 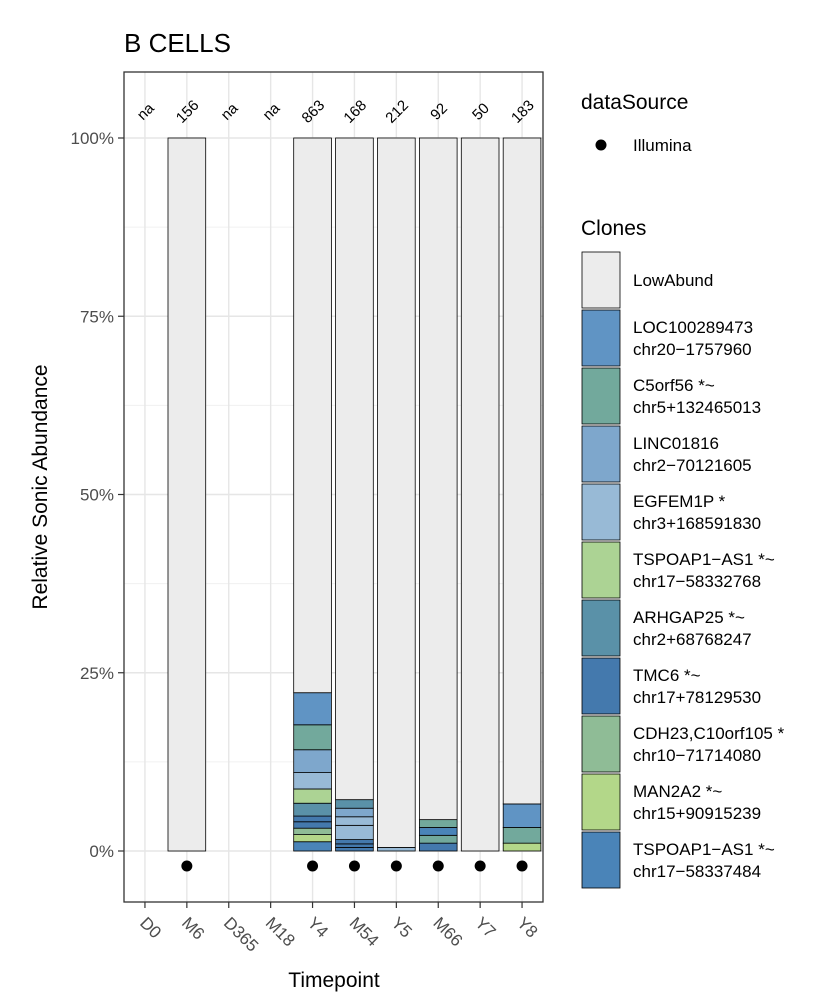 I want to click on legend-label: chr17−58337484, so click(x=697, y=871).